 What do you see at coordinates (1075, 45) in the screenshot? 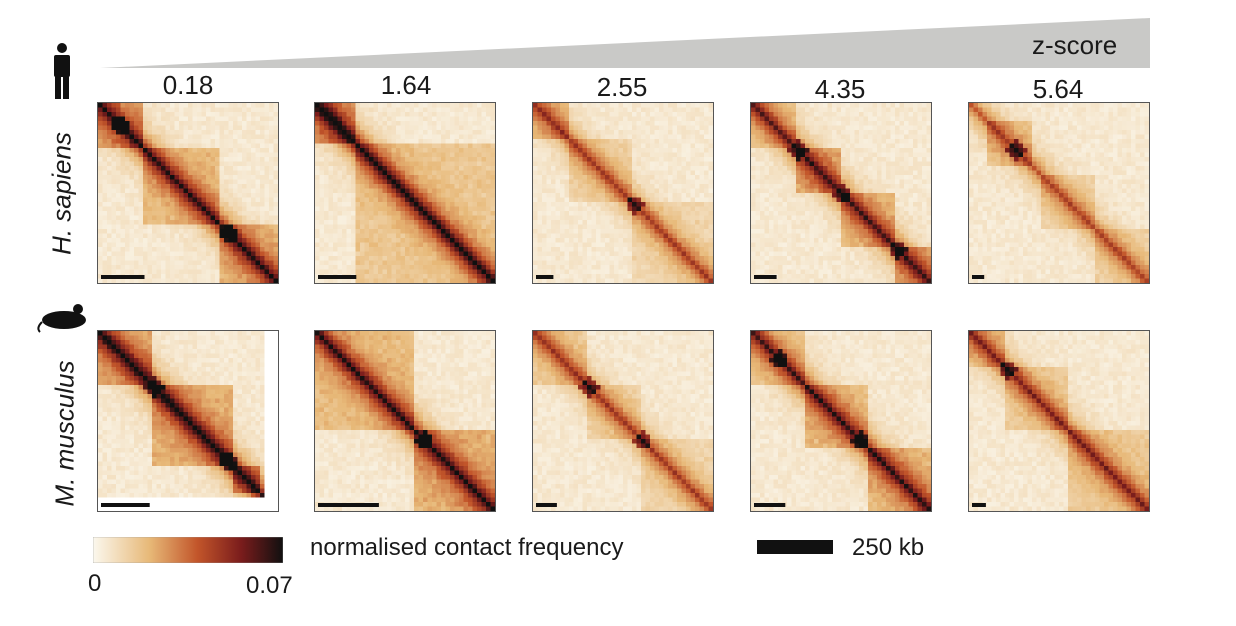
I see `z-score-label: z-score` at bounding box center [1075, 45].